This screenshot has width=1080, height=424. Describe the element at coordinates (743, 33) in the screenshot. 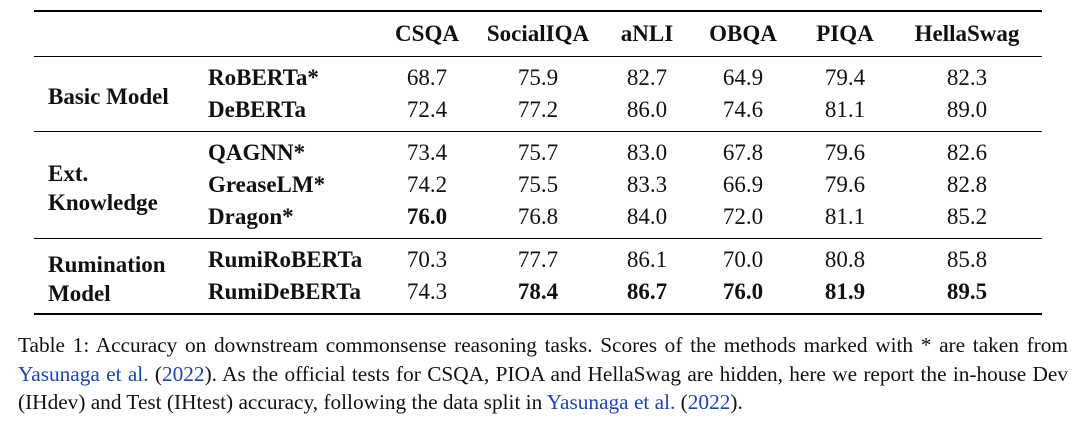

I see `column-header: OBQA` at that location.